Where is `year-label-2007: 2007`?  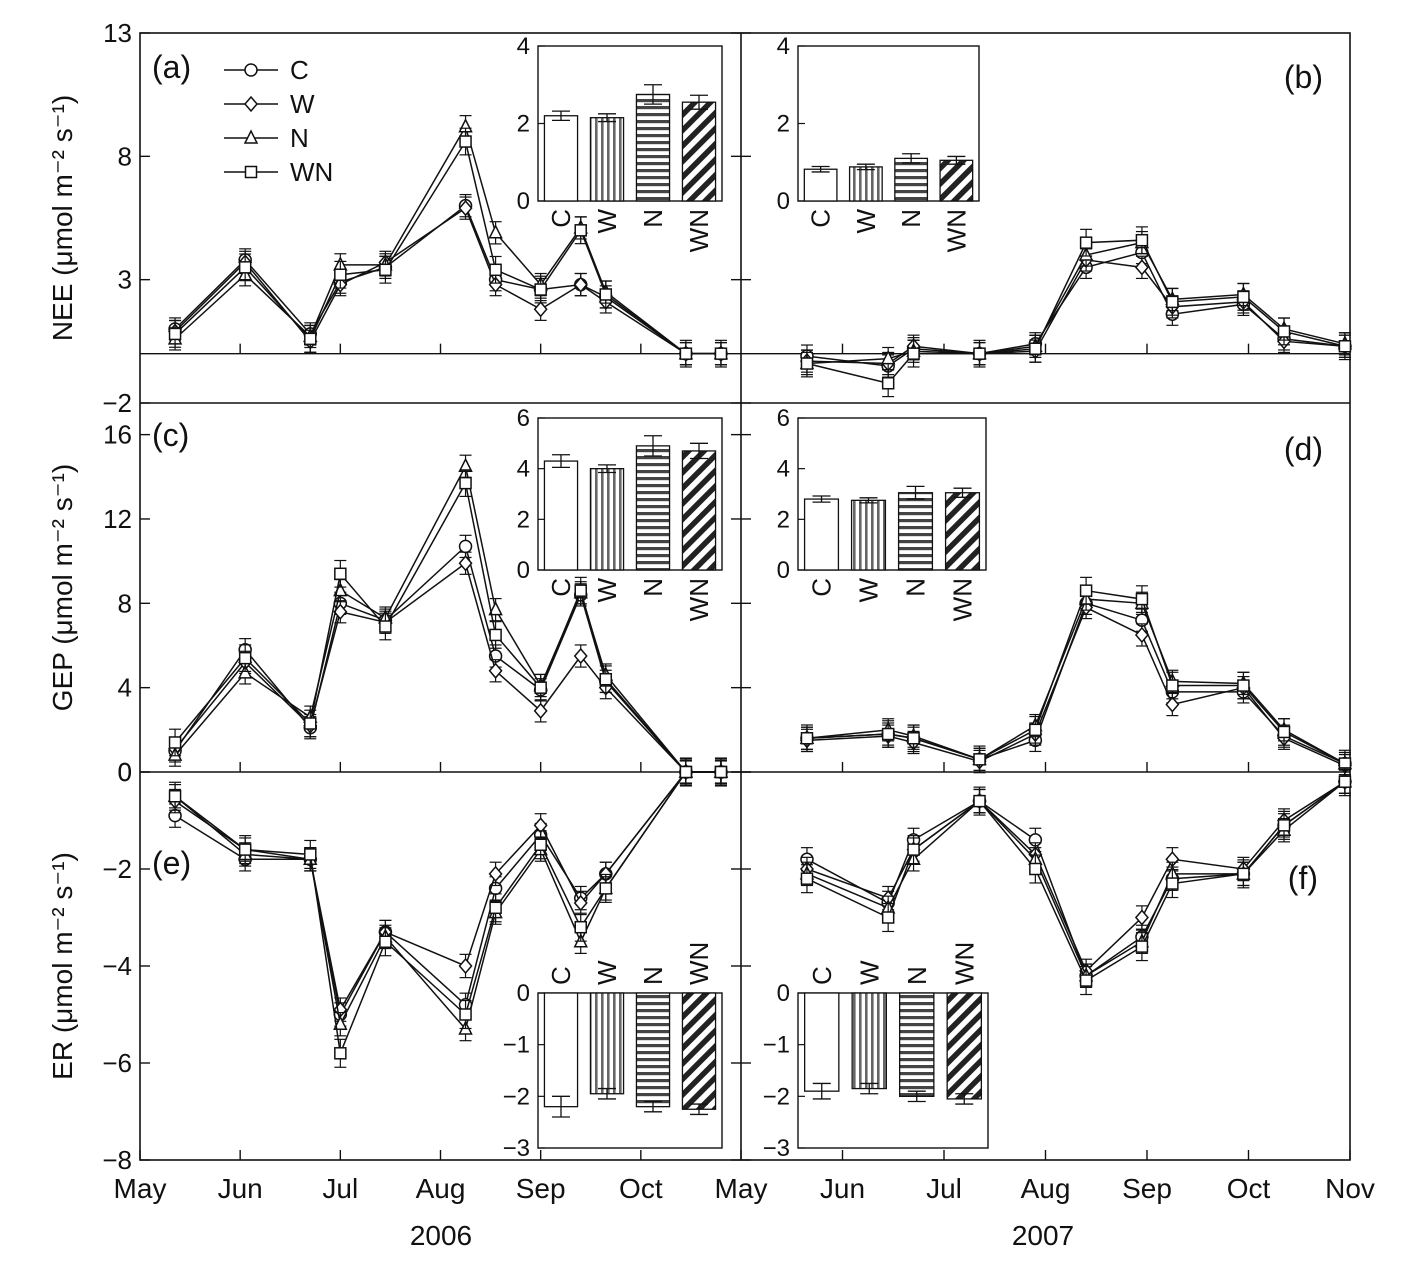 year-label-2007: 2007 is located at coordinates (1043, 1235).